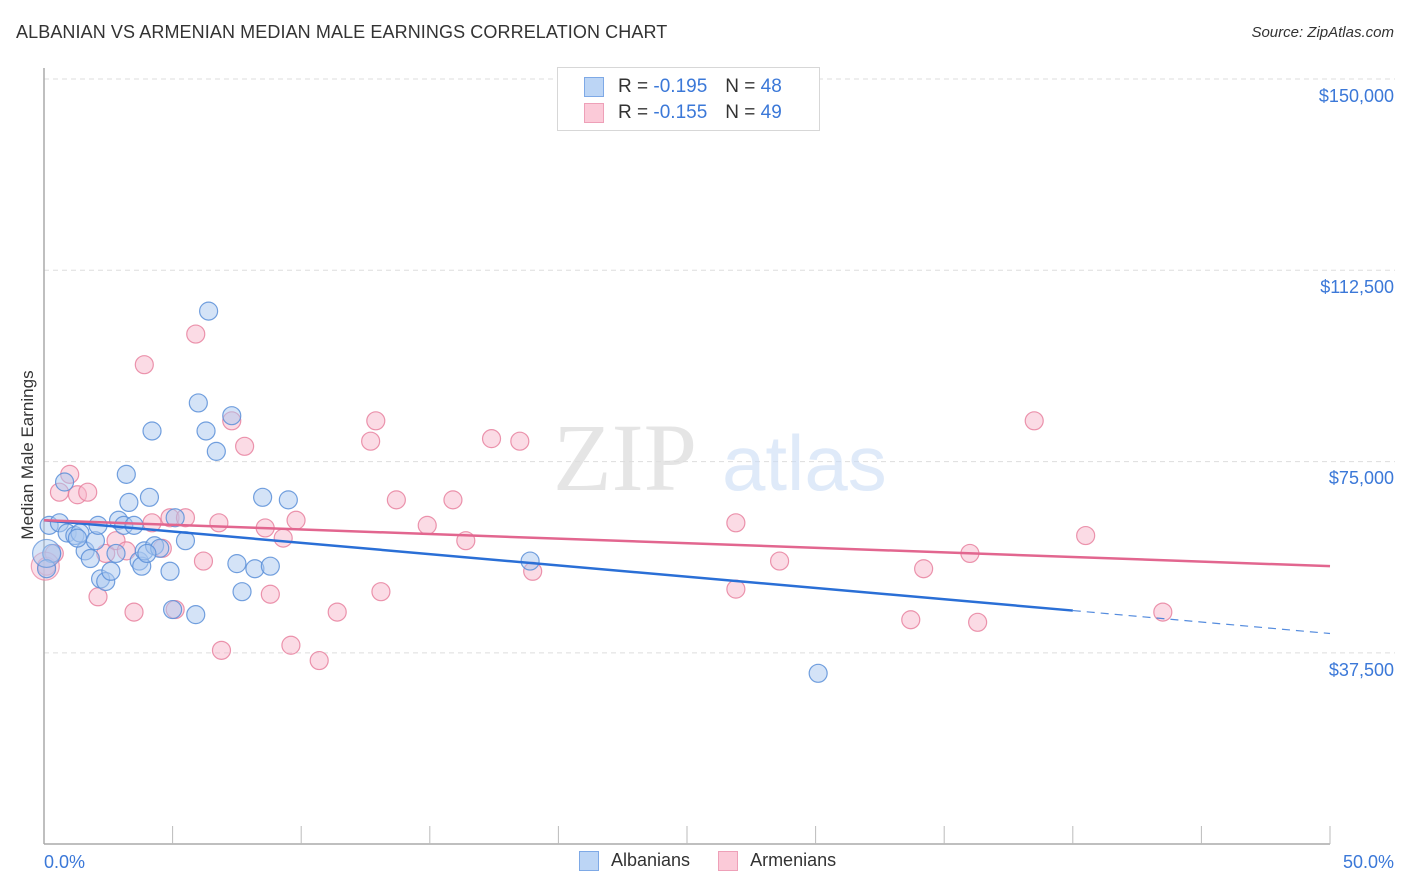 This screenshot has width=1406, height=892. What do you see at coordinates (771, 86) in the screenshot?
I see `n-value: 48` at bounding box center [771, 86].